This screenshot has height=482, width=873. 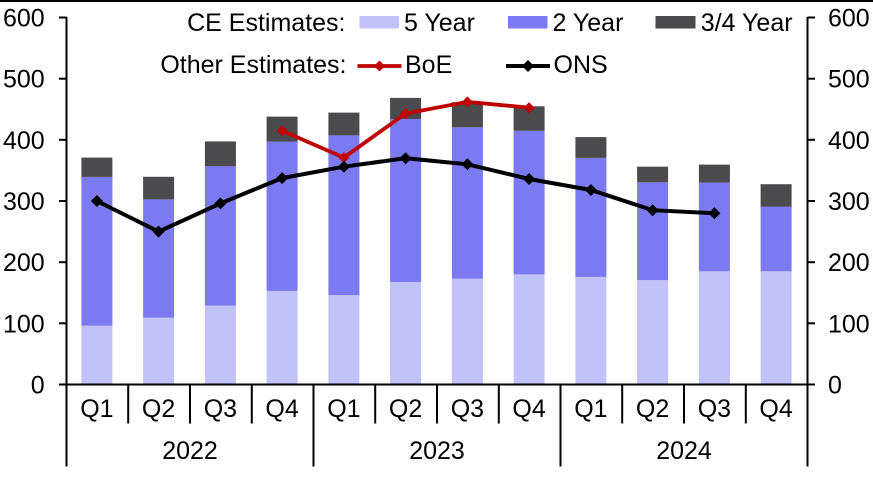 I want to click on svg-text: 2023, so click(x=437, y=451).